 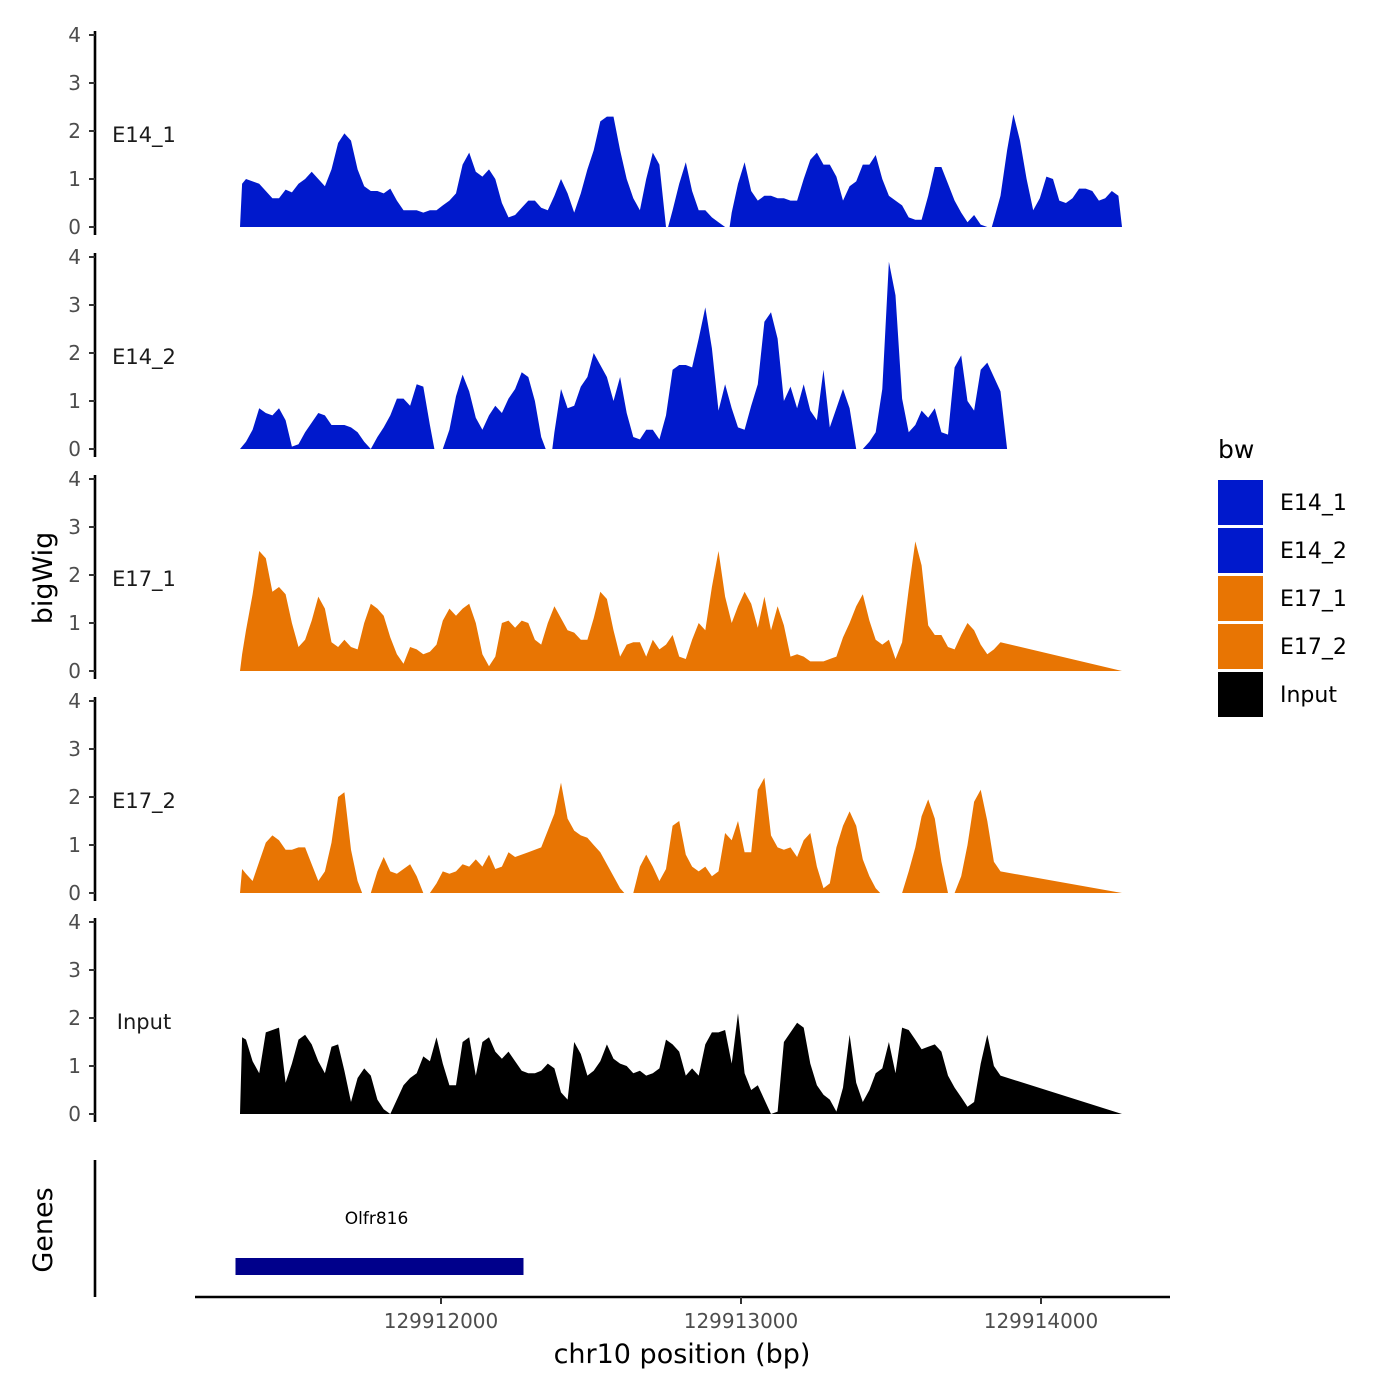 What do you see at coordinates (379, 1242) in the screenshot?
I see `genes-layer: Olfr816` at bounding box center [379, 1242].